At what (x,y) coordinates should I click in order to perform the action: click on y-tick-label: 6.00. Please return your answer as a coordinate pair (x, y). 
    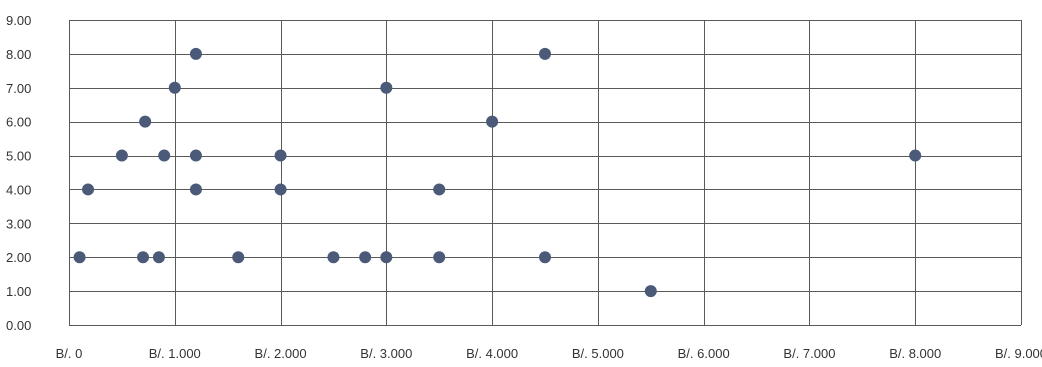
    Looking at the image, I should click on (18, 122).